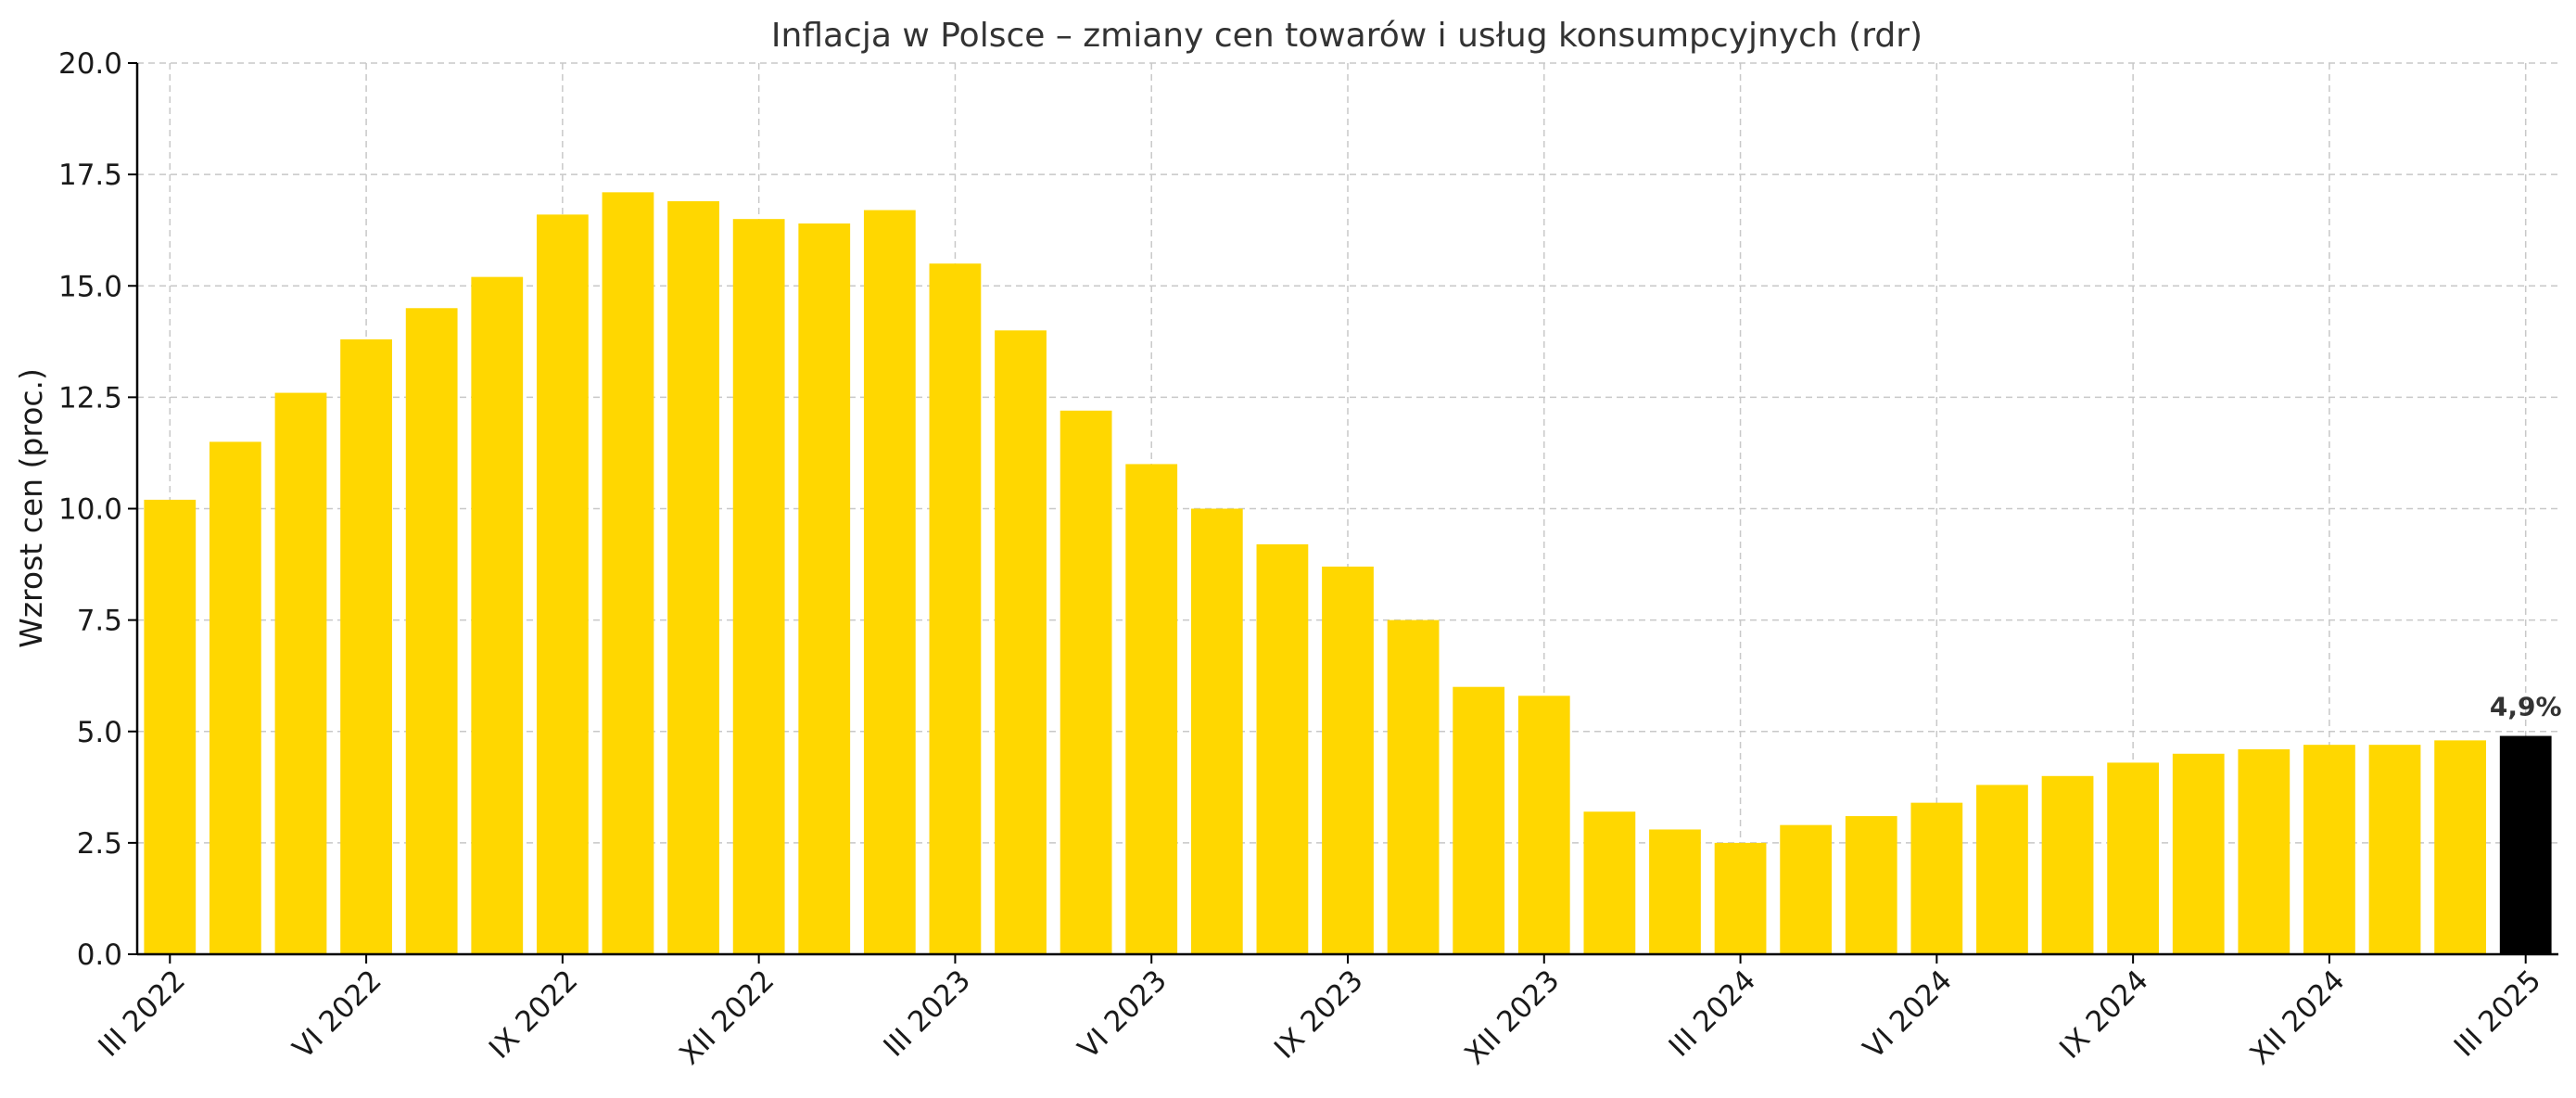  What do you see at coordinates (90, 64) in the screenshot?
I see `y-tick-label: 20.0` at bounding box center [90, 64].